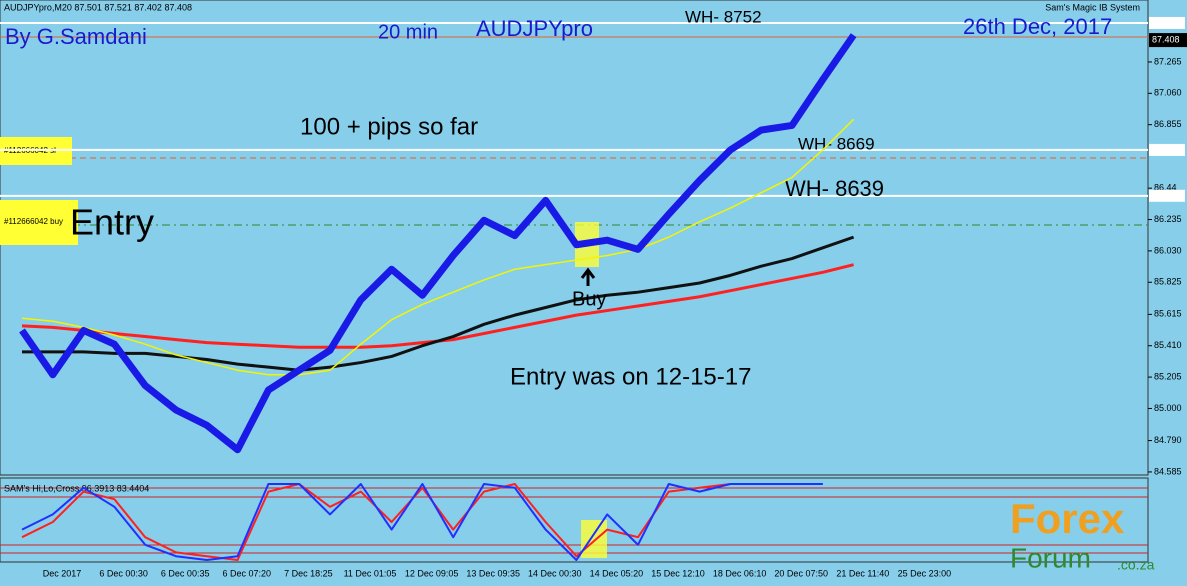 The height and width of the screenshot is (586, 1187). I want to click on x-tick-label: 25 Dec 23:00, so click(925, 573).